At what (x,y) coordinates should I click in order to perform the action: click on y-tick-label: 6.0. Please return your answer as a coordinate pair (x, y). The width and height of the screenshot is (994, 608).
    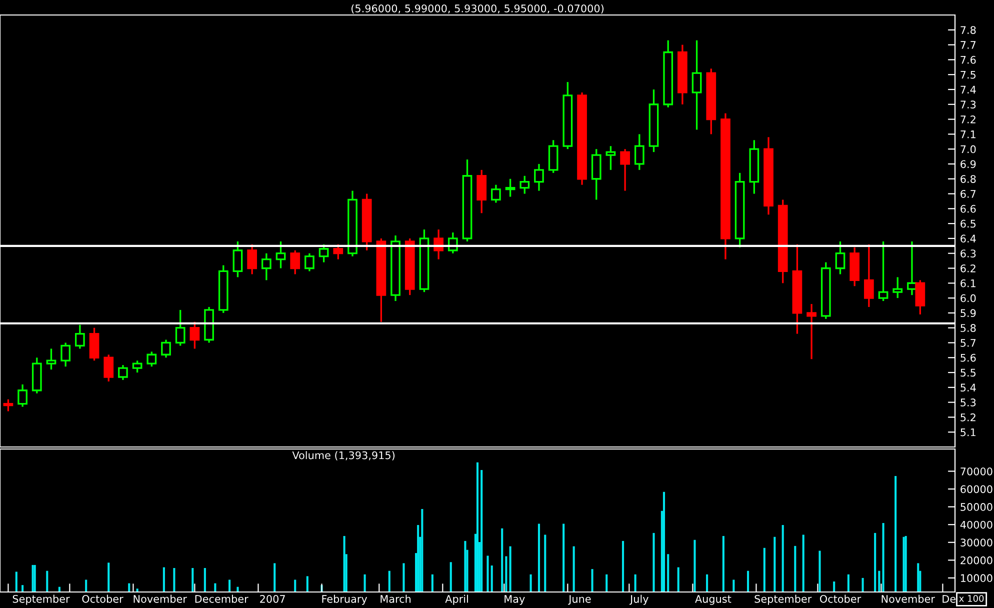
    Looking at the image, I should click on (968, 298).